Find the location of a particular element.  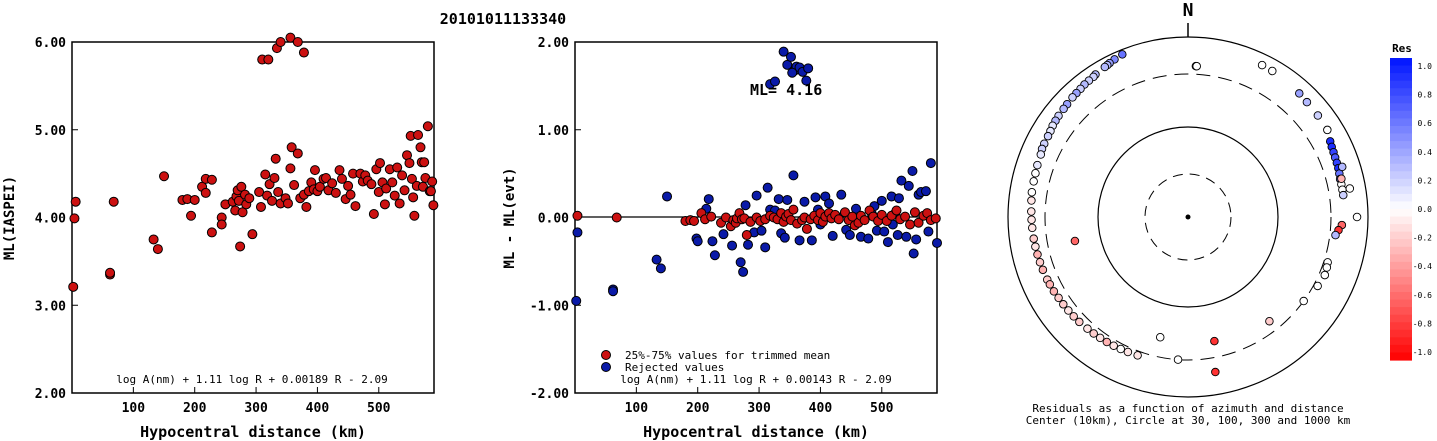

legend-label-trimmed: 25%-75% values for trimmed mean is located at coordinates (727, 355).